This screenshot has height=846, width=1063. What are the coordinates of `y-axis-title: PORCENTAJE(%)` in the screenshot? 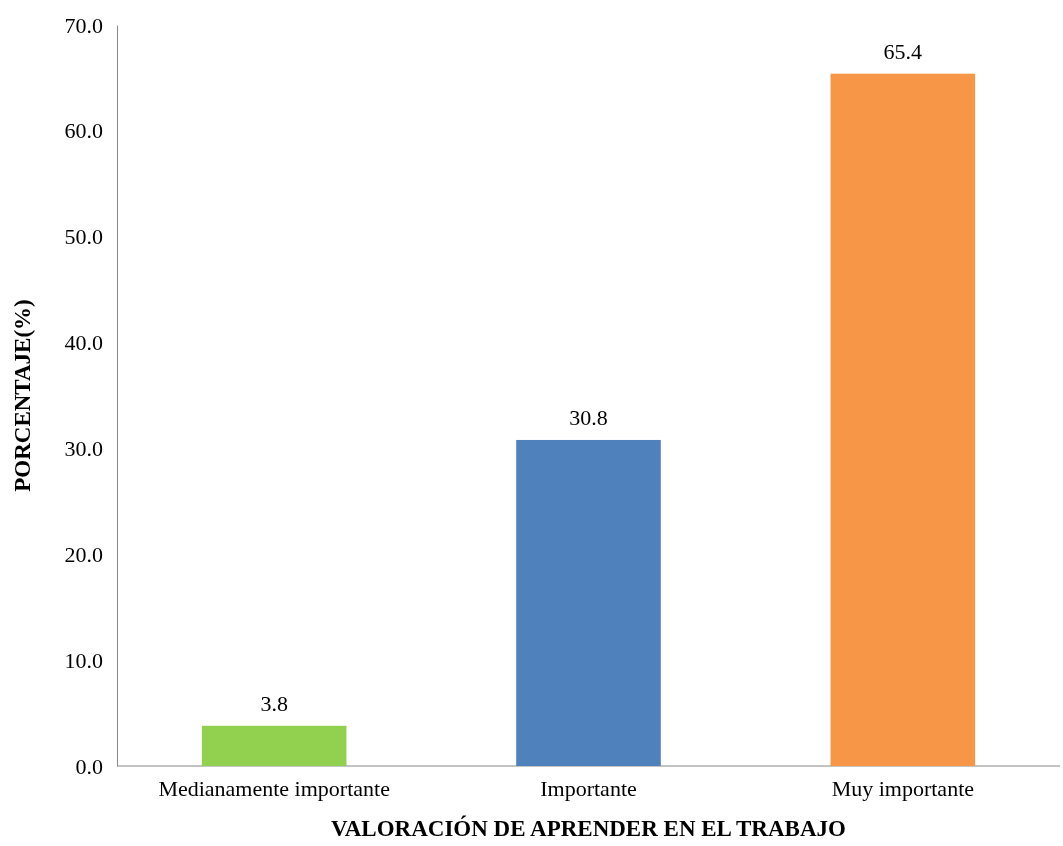 It's located at (22, 395).